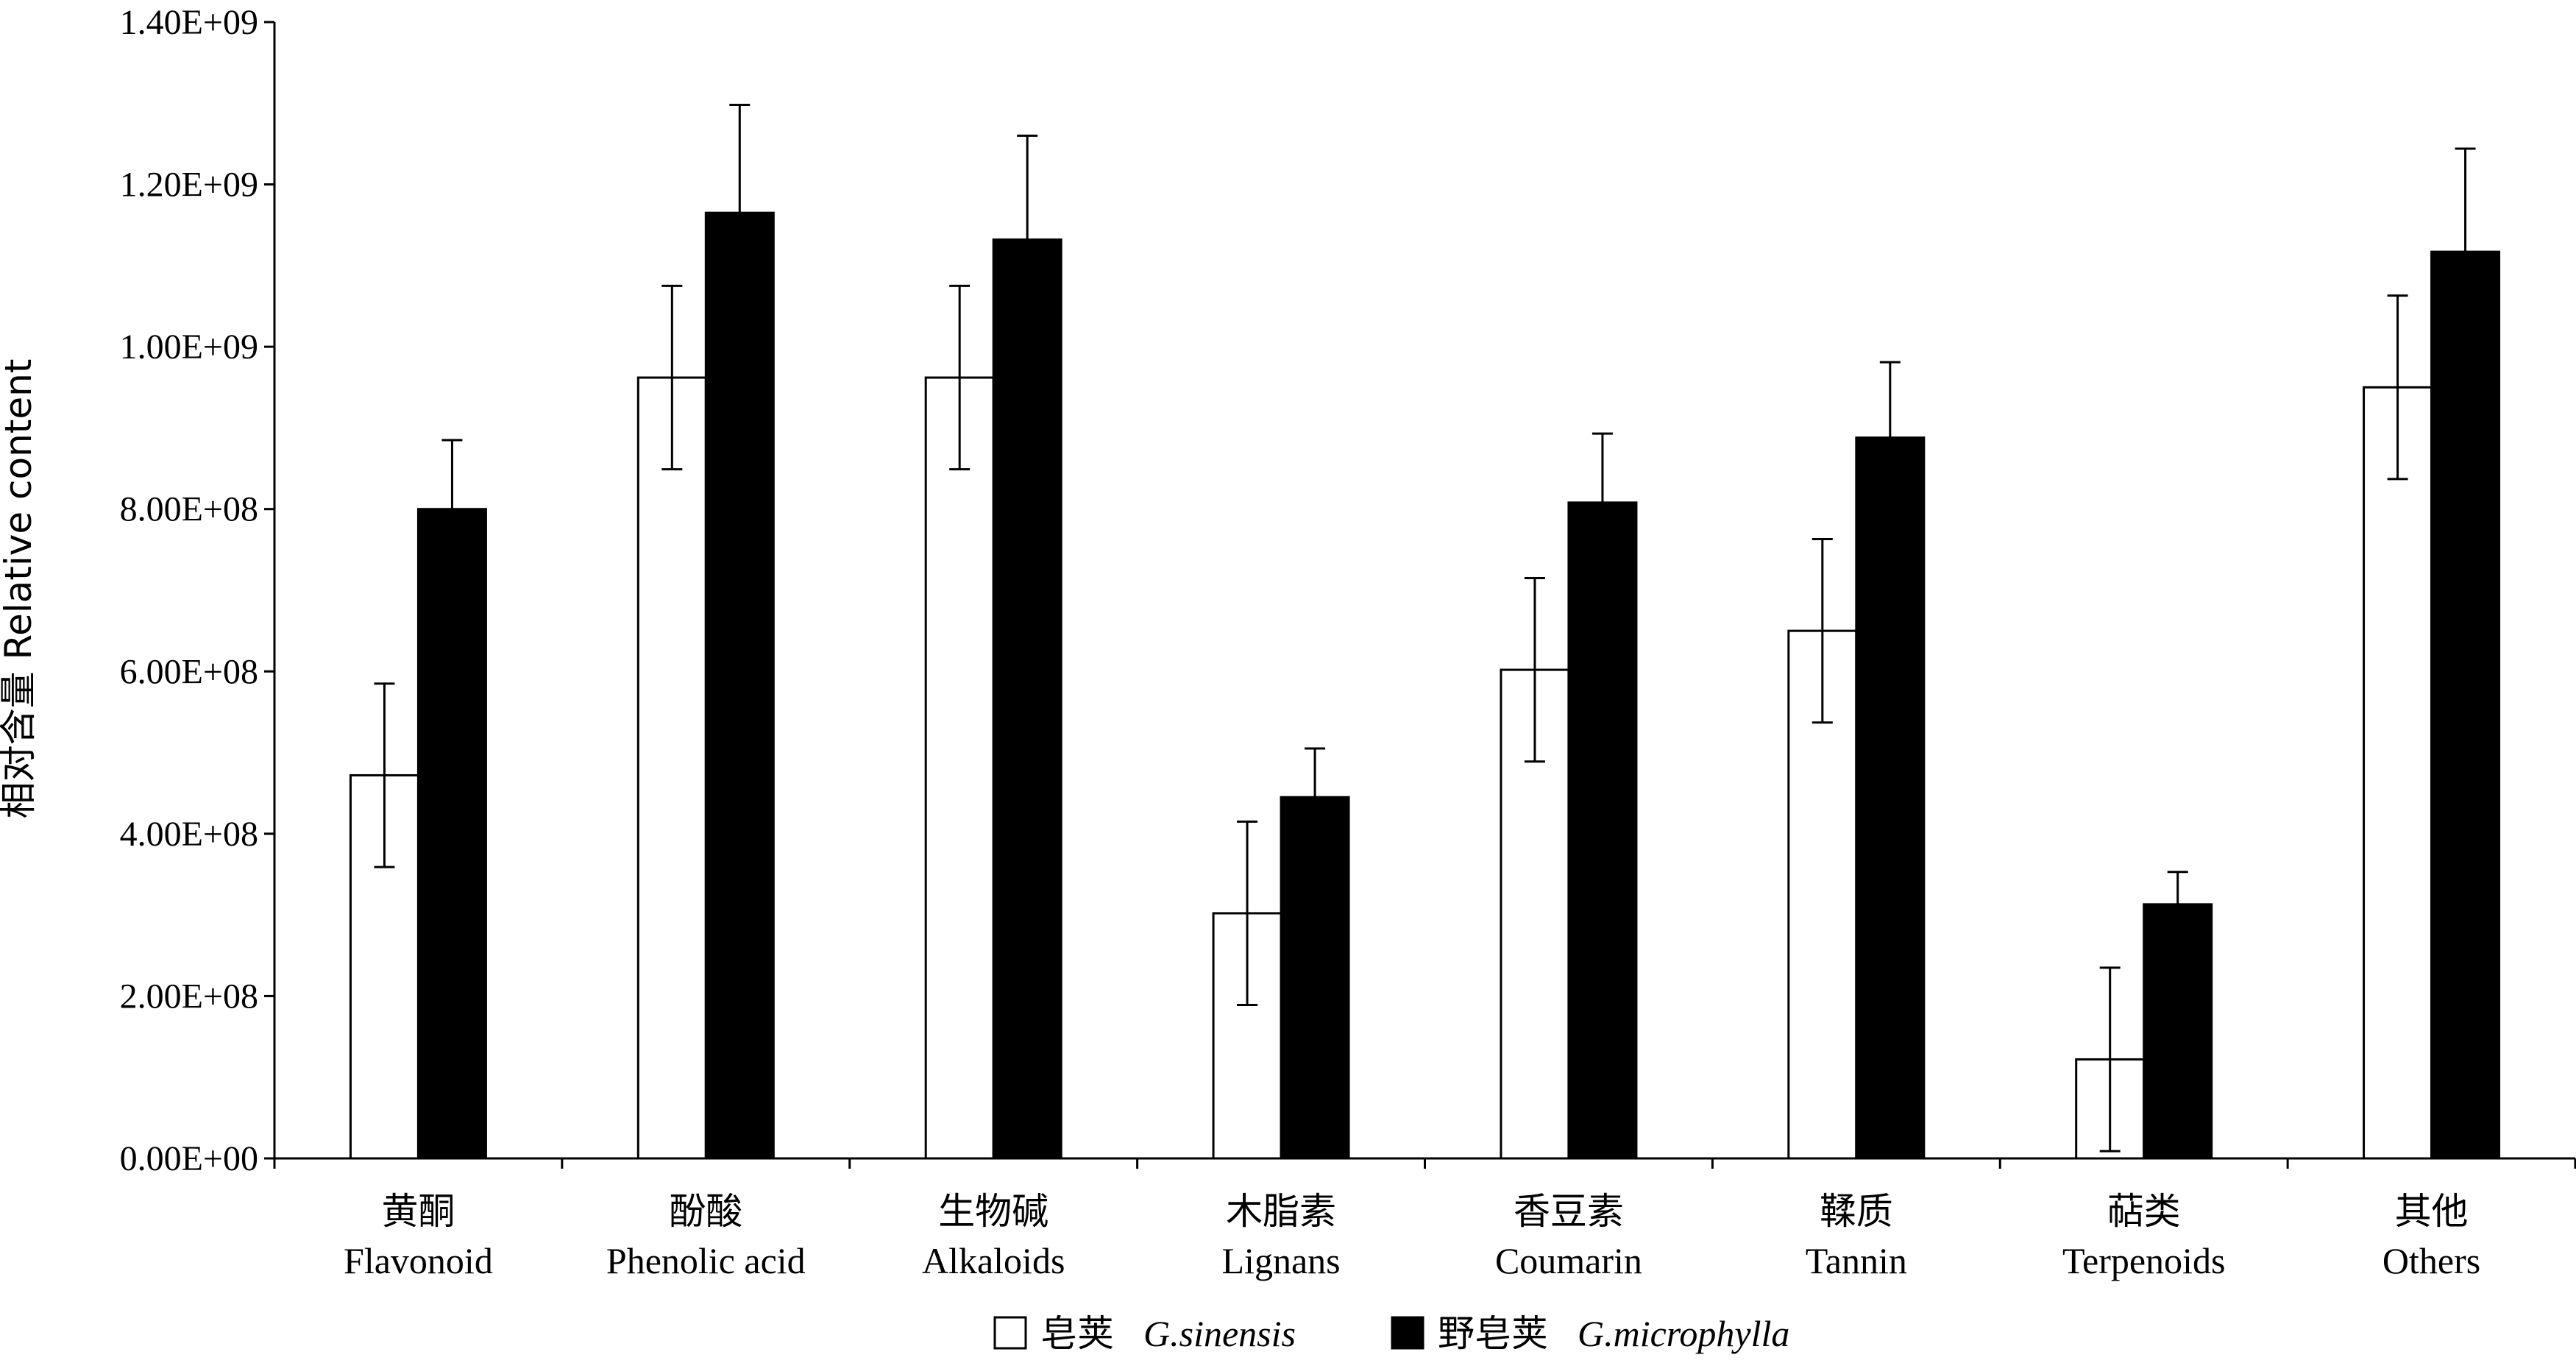 Image resolution: width=2576 pixels, height=1363 pixels. Describe the element at coordinates (2143, 1260) in the screenshot. I see `category-label-en: Terpenoids` at that location.